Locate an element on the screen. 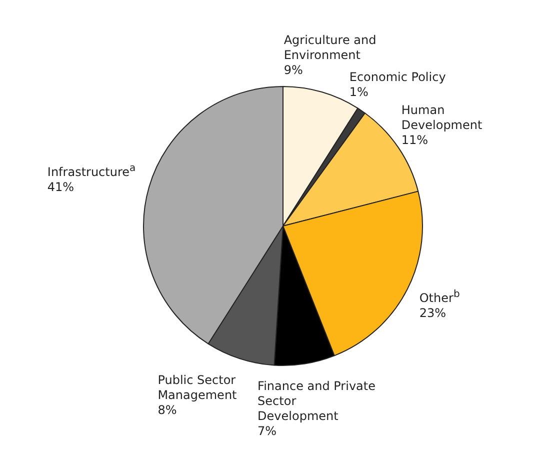  slice-label: Finance and Private Sector Development is located at coordinates (317, 401).